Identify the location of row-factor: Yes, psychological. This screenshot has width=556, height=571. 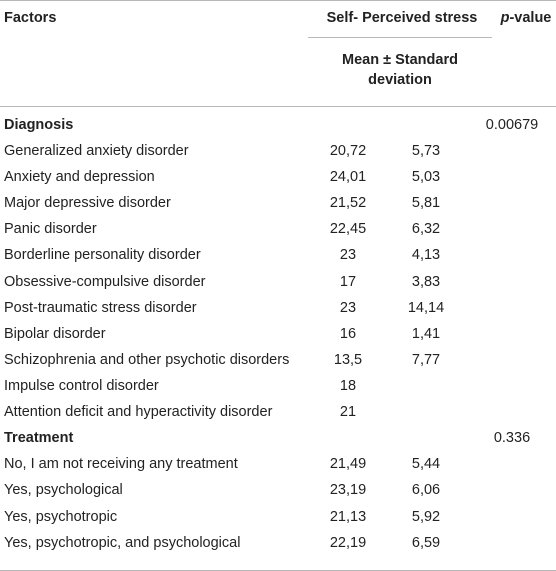
(63, 490).